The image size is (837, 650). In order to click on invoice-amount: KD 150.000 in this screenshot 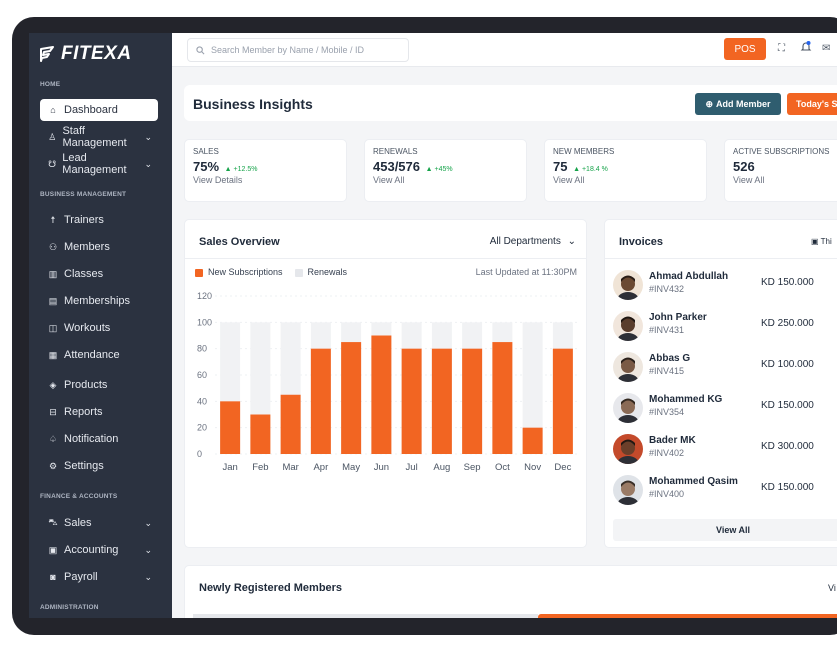, I will do `click(787, 282)`.